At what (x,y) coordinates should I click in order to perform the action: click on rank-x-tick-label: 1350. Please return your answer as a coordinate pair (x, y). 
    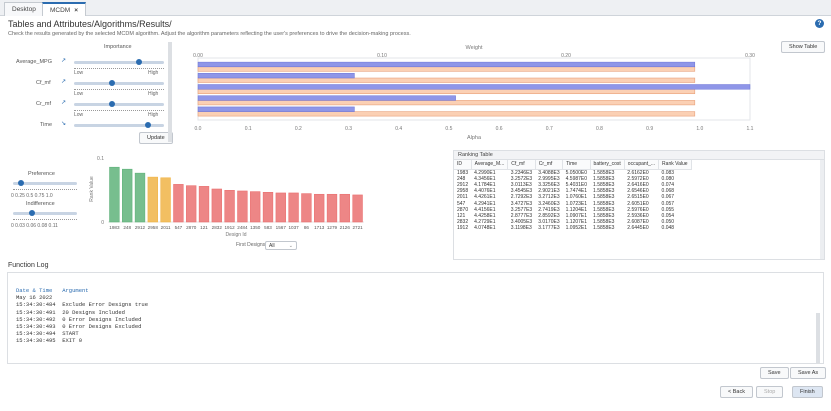
    Looking at the image, I should click on (255, 227).